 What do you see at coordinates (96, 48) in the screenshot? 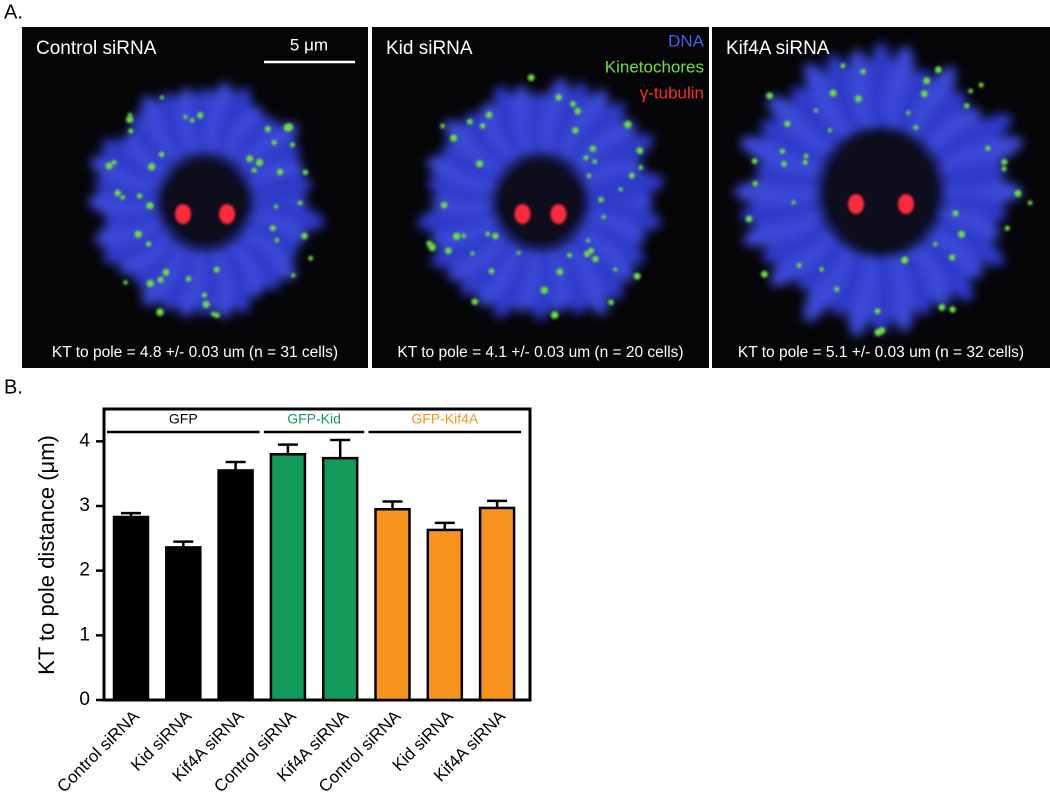
I see `panel-title: Control siRNA` at bounding box center [96, 48].